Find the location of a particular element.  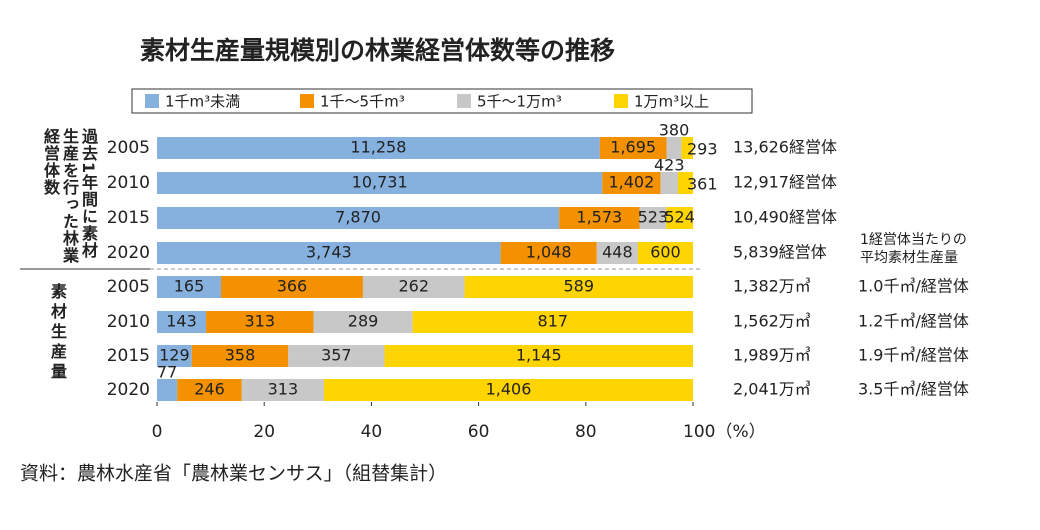

x-tick-label: 40 is located at coordinates (372, 432).